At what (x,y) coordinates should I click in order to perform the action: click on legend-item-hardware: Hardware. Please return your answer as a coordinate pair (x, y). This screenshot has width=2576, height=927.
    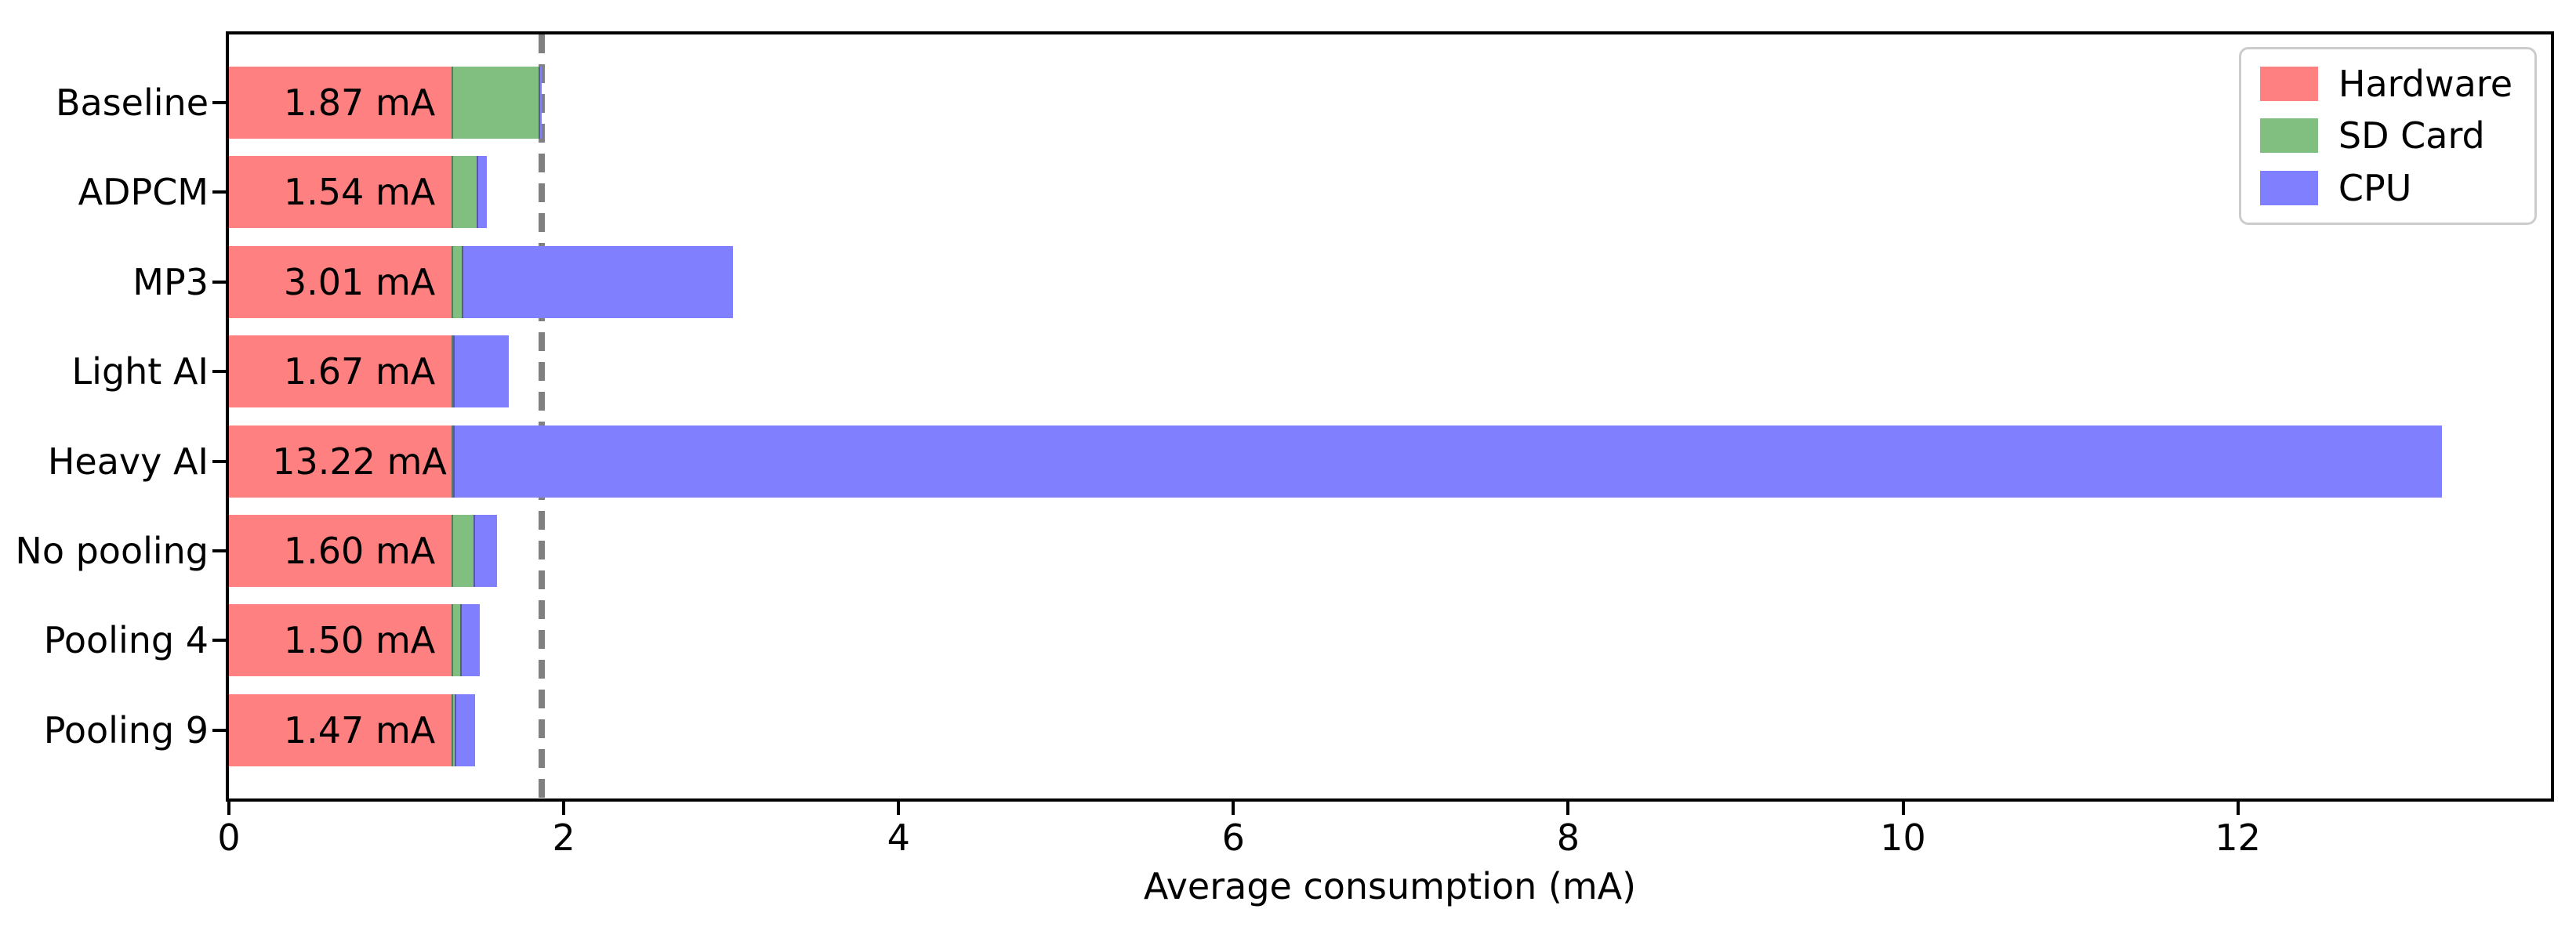
    Looking at the image, I should click on (2386, 84).